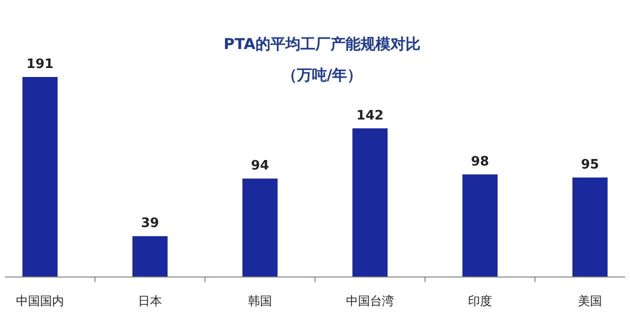  Describe the element at coordinates (590, 165) in the screenshot. I see `data-label: 95` at that location.